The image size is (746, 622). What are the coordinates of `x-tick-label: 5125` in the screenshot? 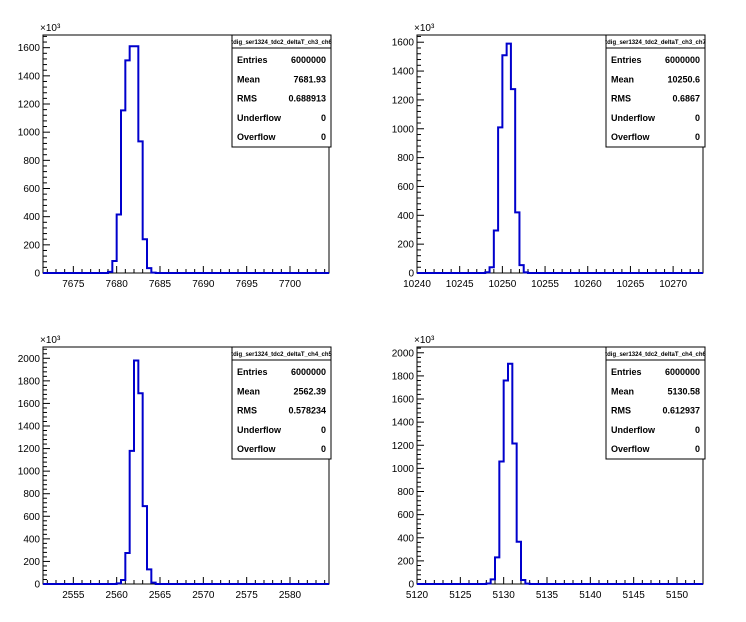 It's located at (460, 595).